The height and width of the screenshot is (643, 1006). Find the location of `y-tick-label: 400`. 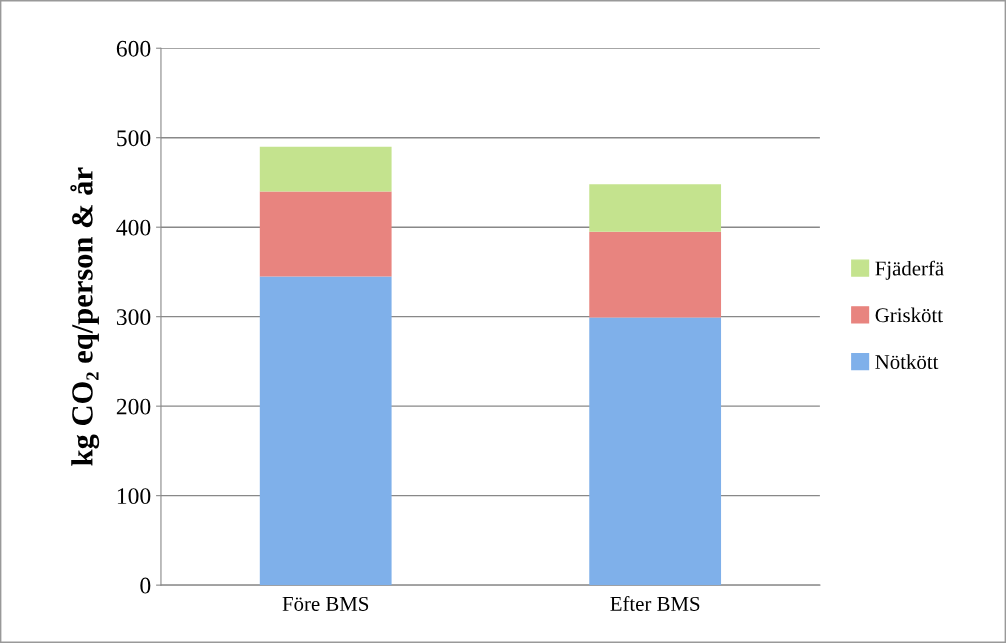

y-tick-label: 400 is located at coordinates (133, 227).